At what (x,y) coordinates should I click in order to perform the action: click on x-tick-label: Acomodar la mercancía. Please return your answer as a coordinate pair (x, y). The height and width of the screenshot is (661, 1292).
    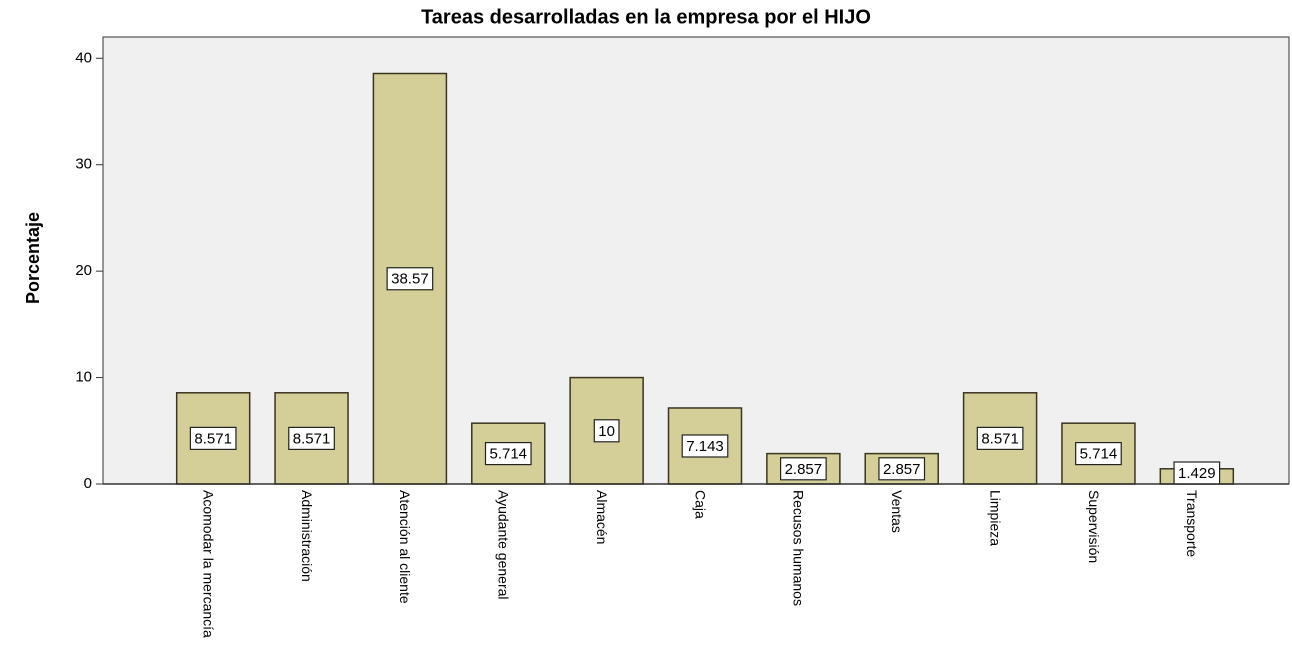
    Looking at the image, I should click on (208, 564).